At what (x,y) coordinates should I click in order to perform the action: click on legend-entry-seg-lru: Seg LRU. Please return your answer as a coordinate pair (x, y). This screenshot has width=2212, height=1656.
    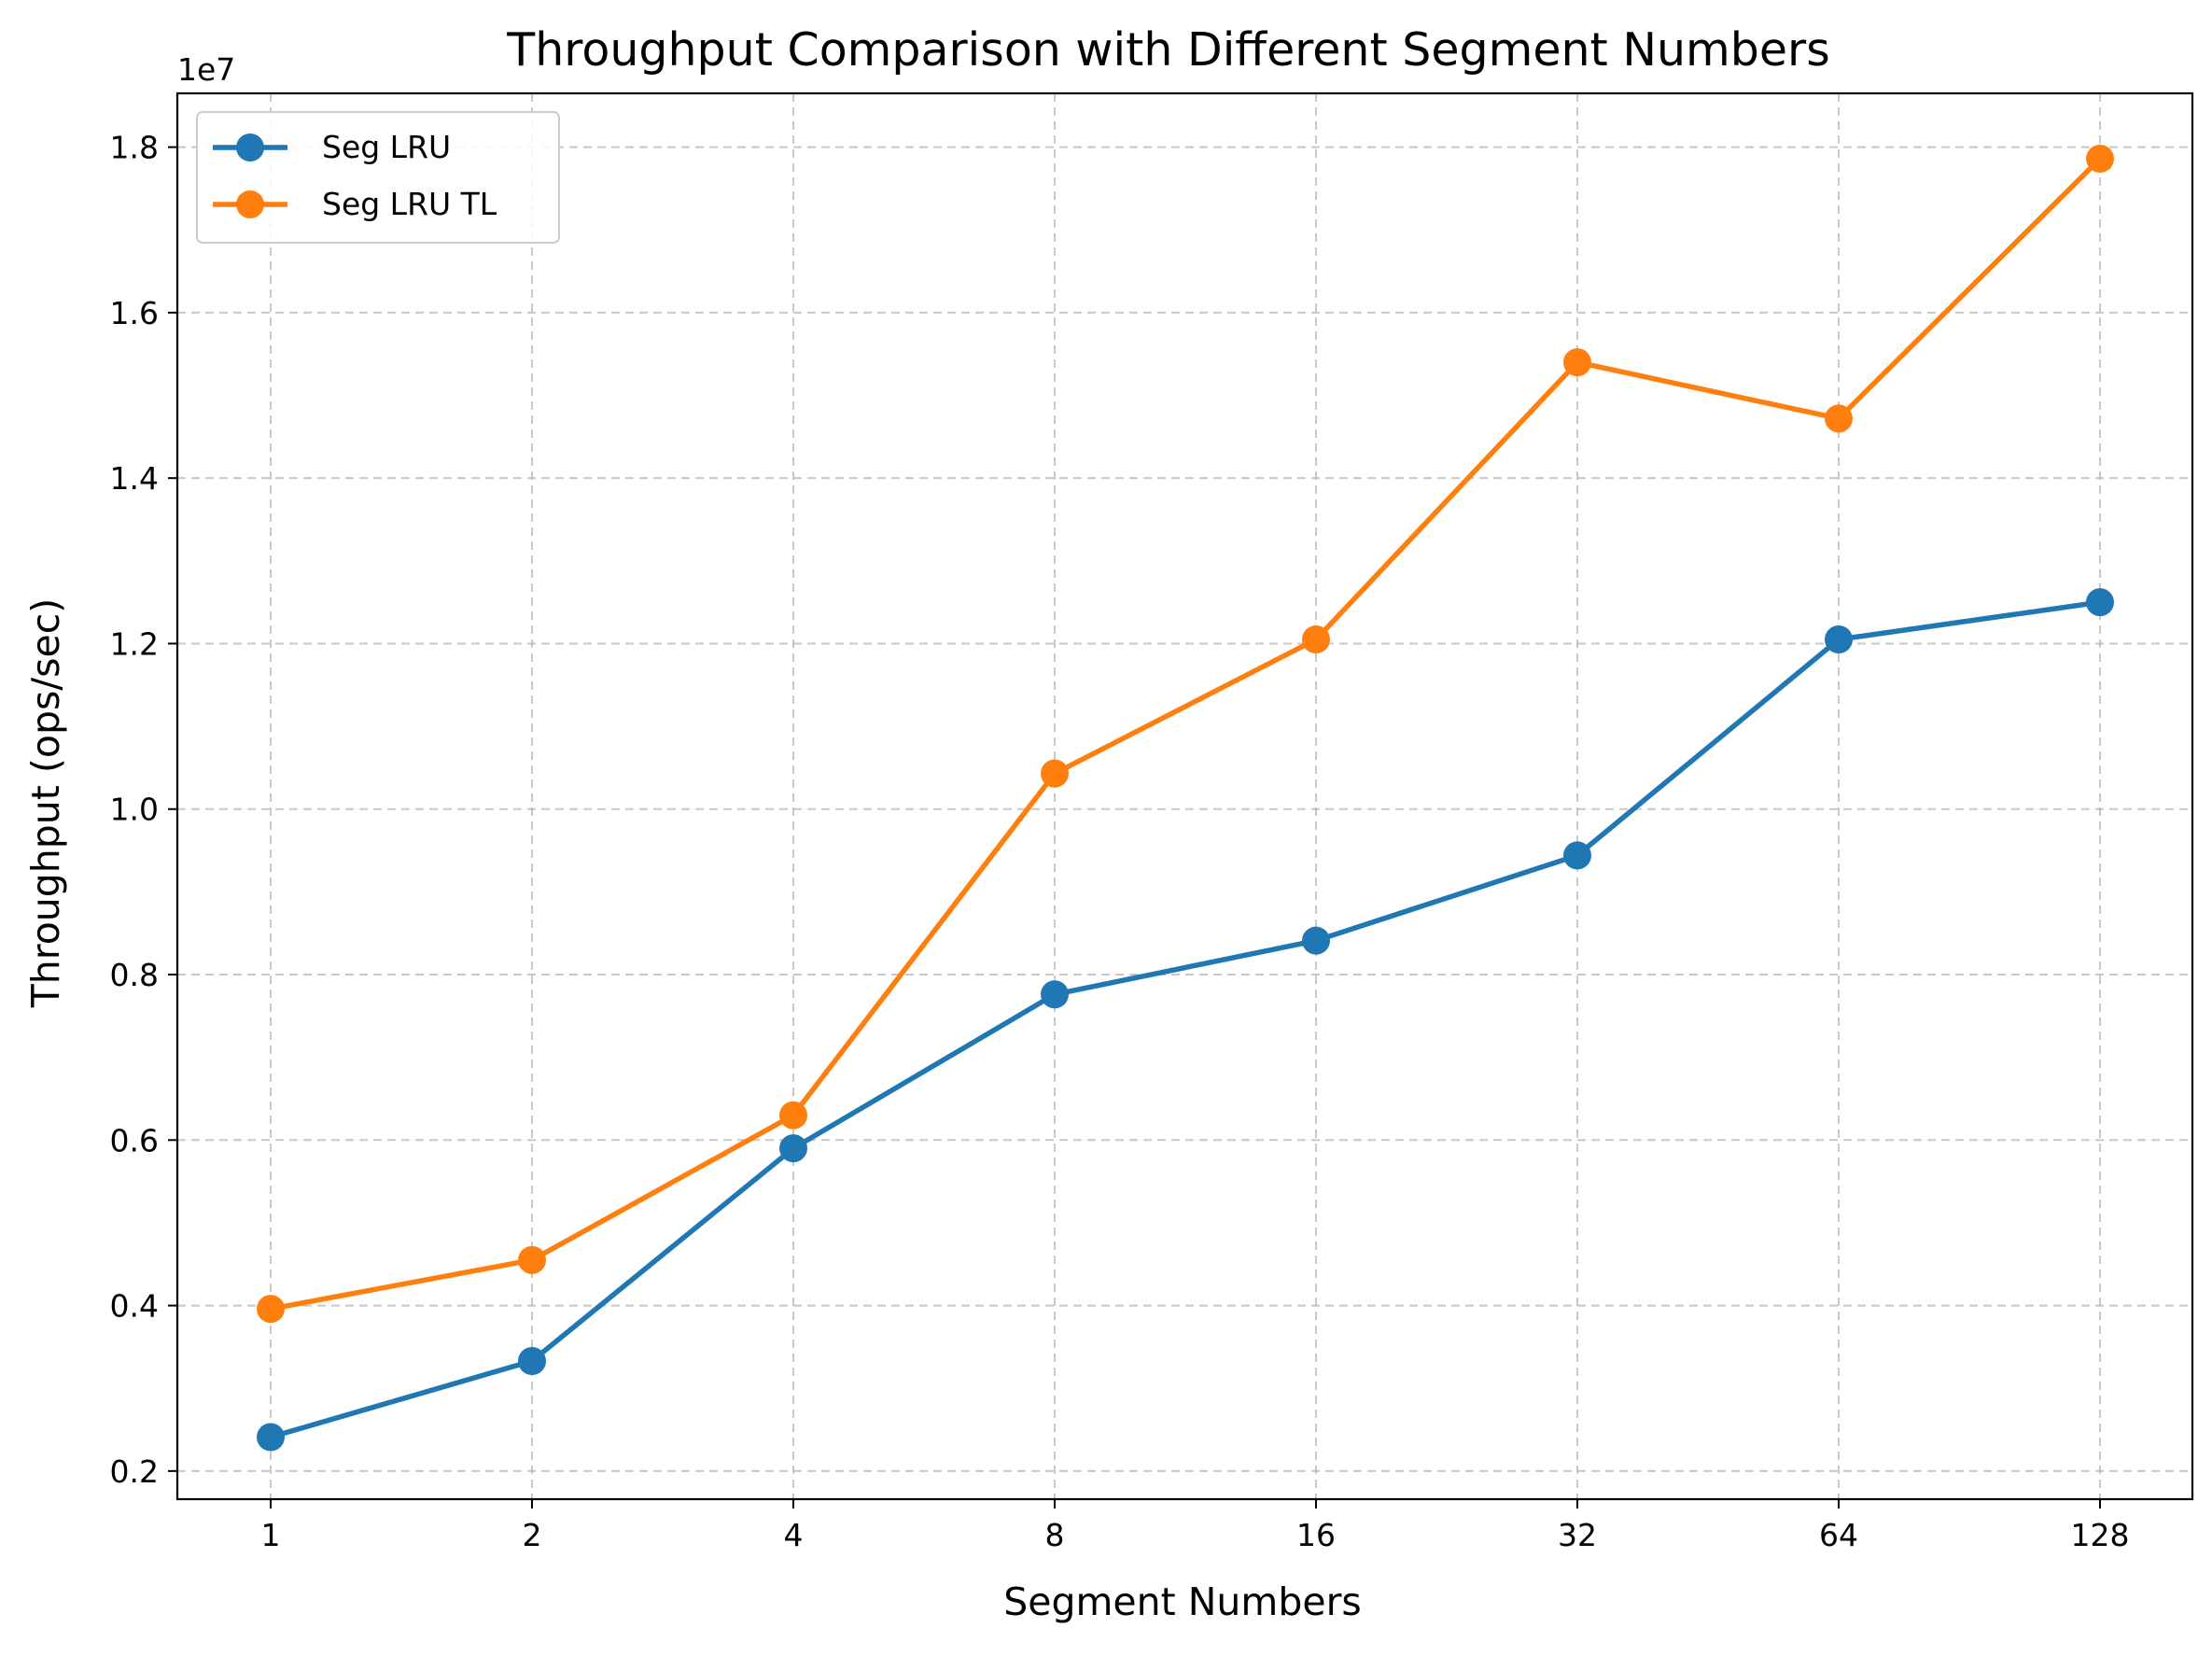
    Looking at the image, I should click on (332, 147).